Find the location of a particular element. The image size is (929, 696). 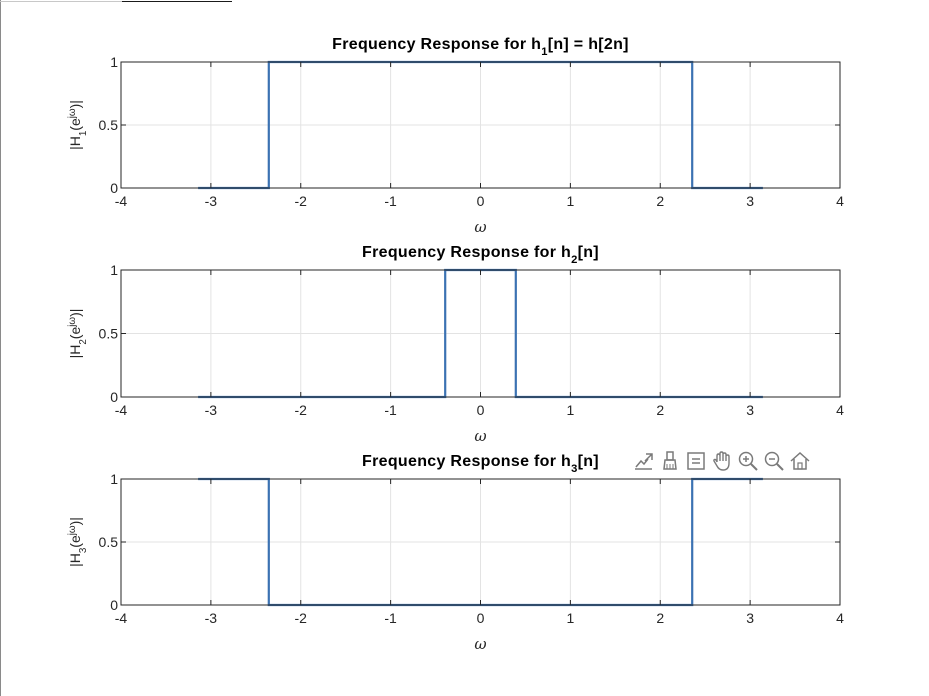

pan-icon is located at coordinates (721, 461).